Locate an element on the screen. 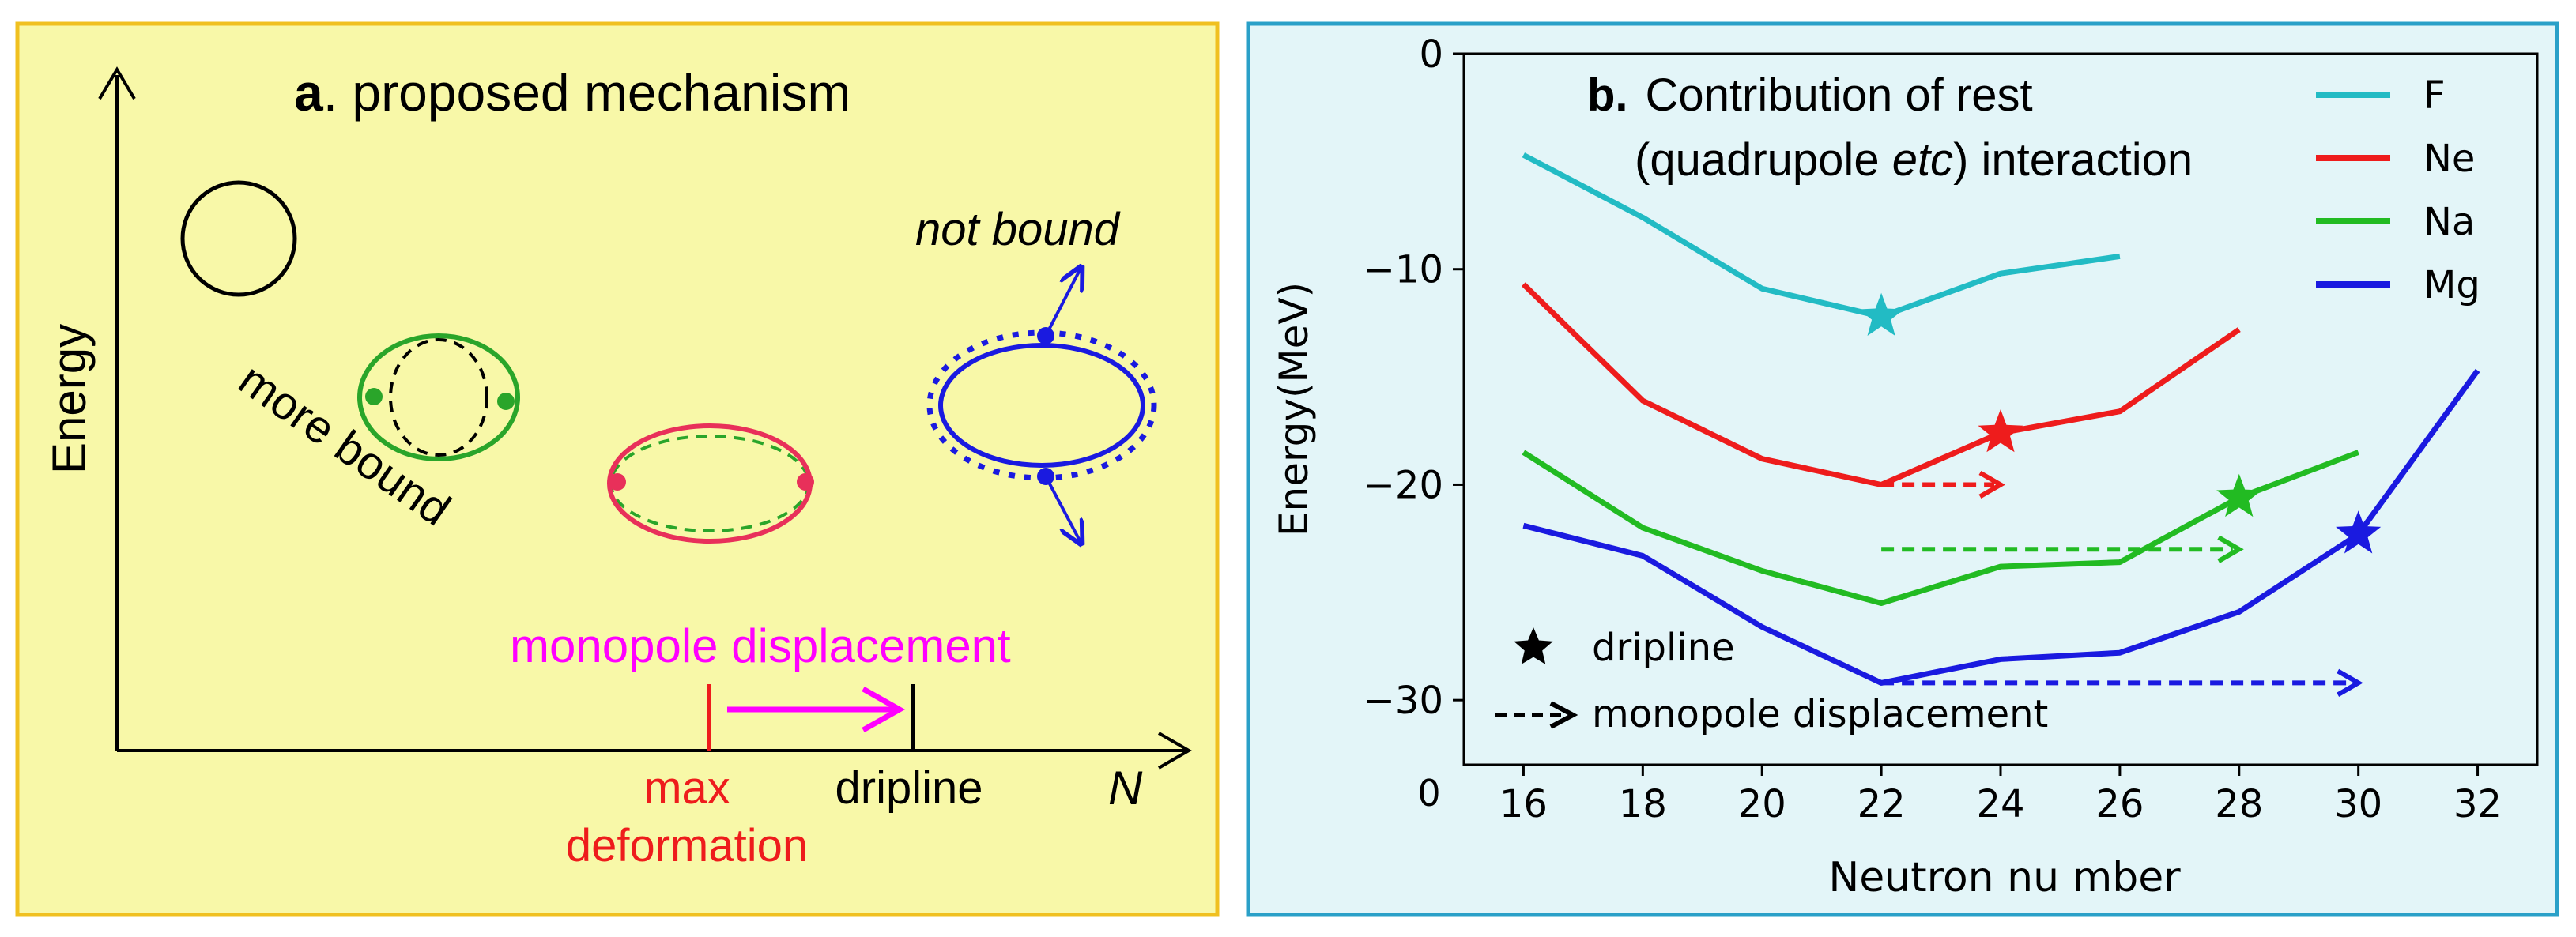 The image size is (2576, 937). dripline-star-ne is located at coordinates (2000, 431).